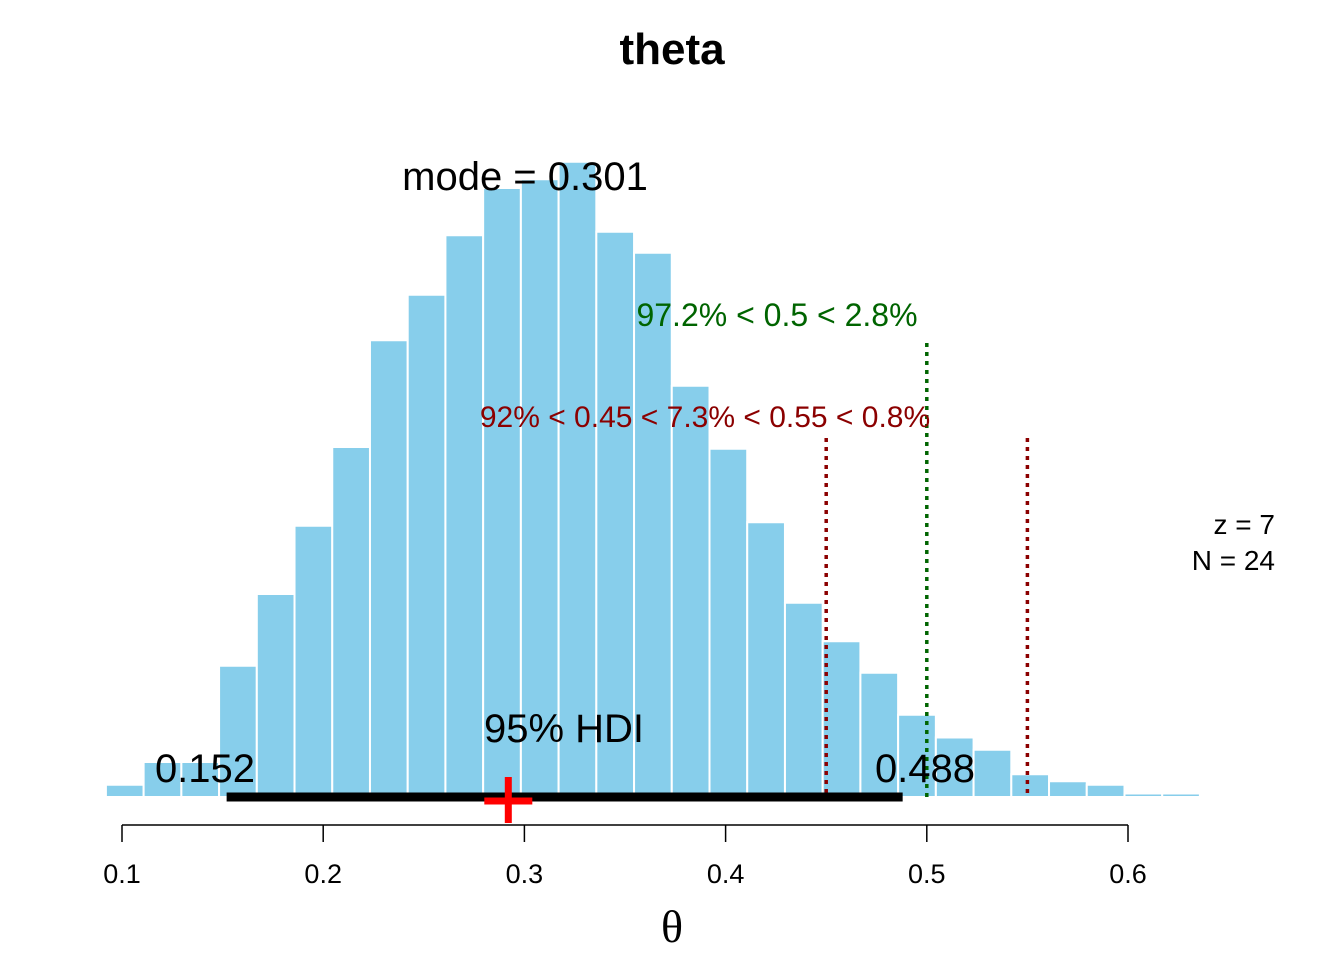 This screenshot has height=960, width=1344. What do you see at coordinates (525, 177) in the screenshot?
I see `mode-label: mode = 0.301` at bounding box center [525, 177].